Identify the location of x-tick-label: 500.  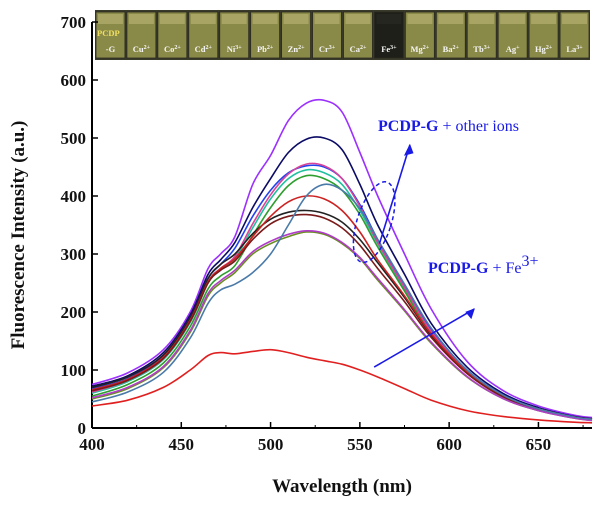
(271, 444).